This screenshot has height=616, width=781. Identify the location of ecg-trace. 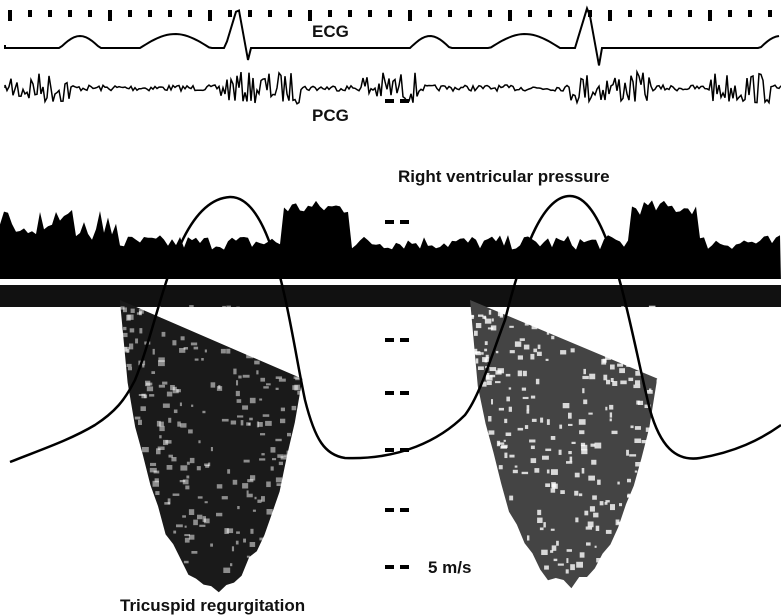
(392, 35).